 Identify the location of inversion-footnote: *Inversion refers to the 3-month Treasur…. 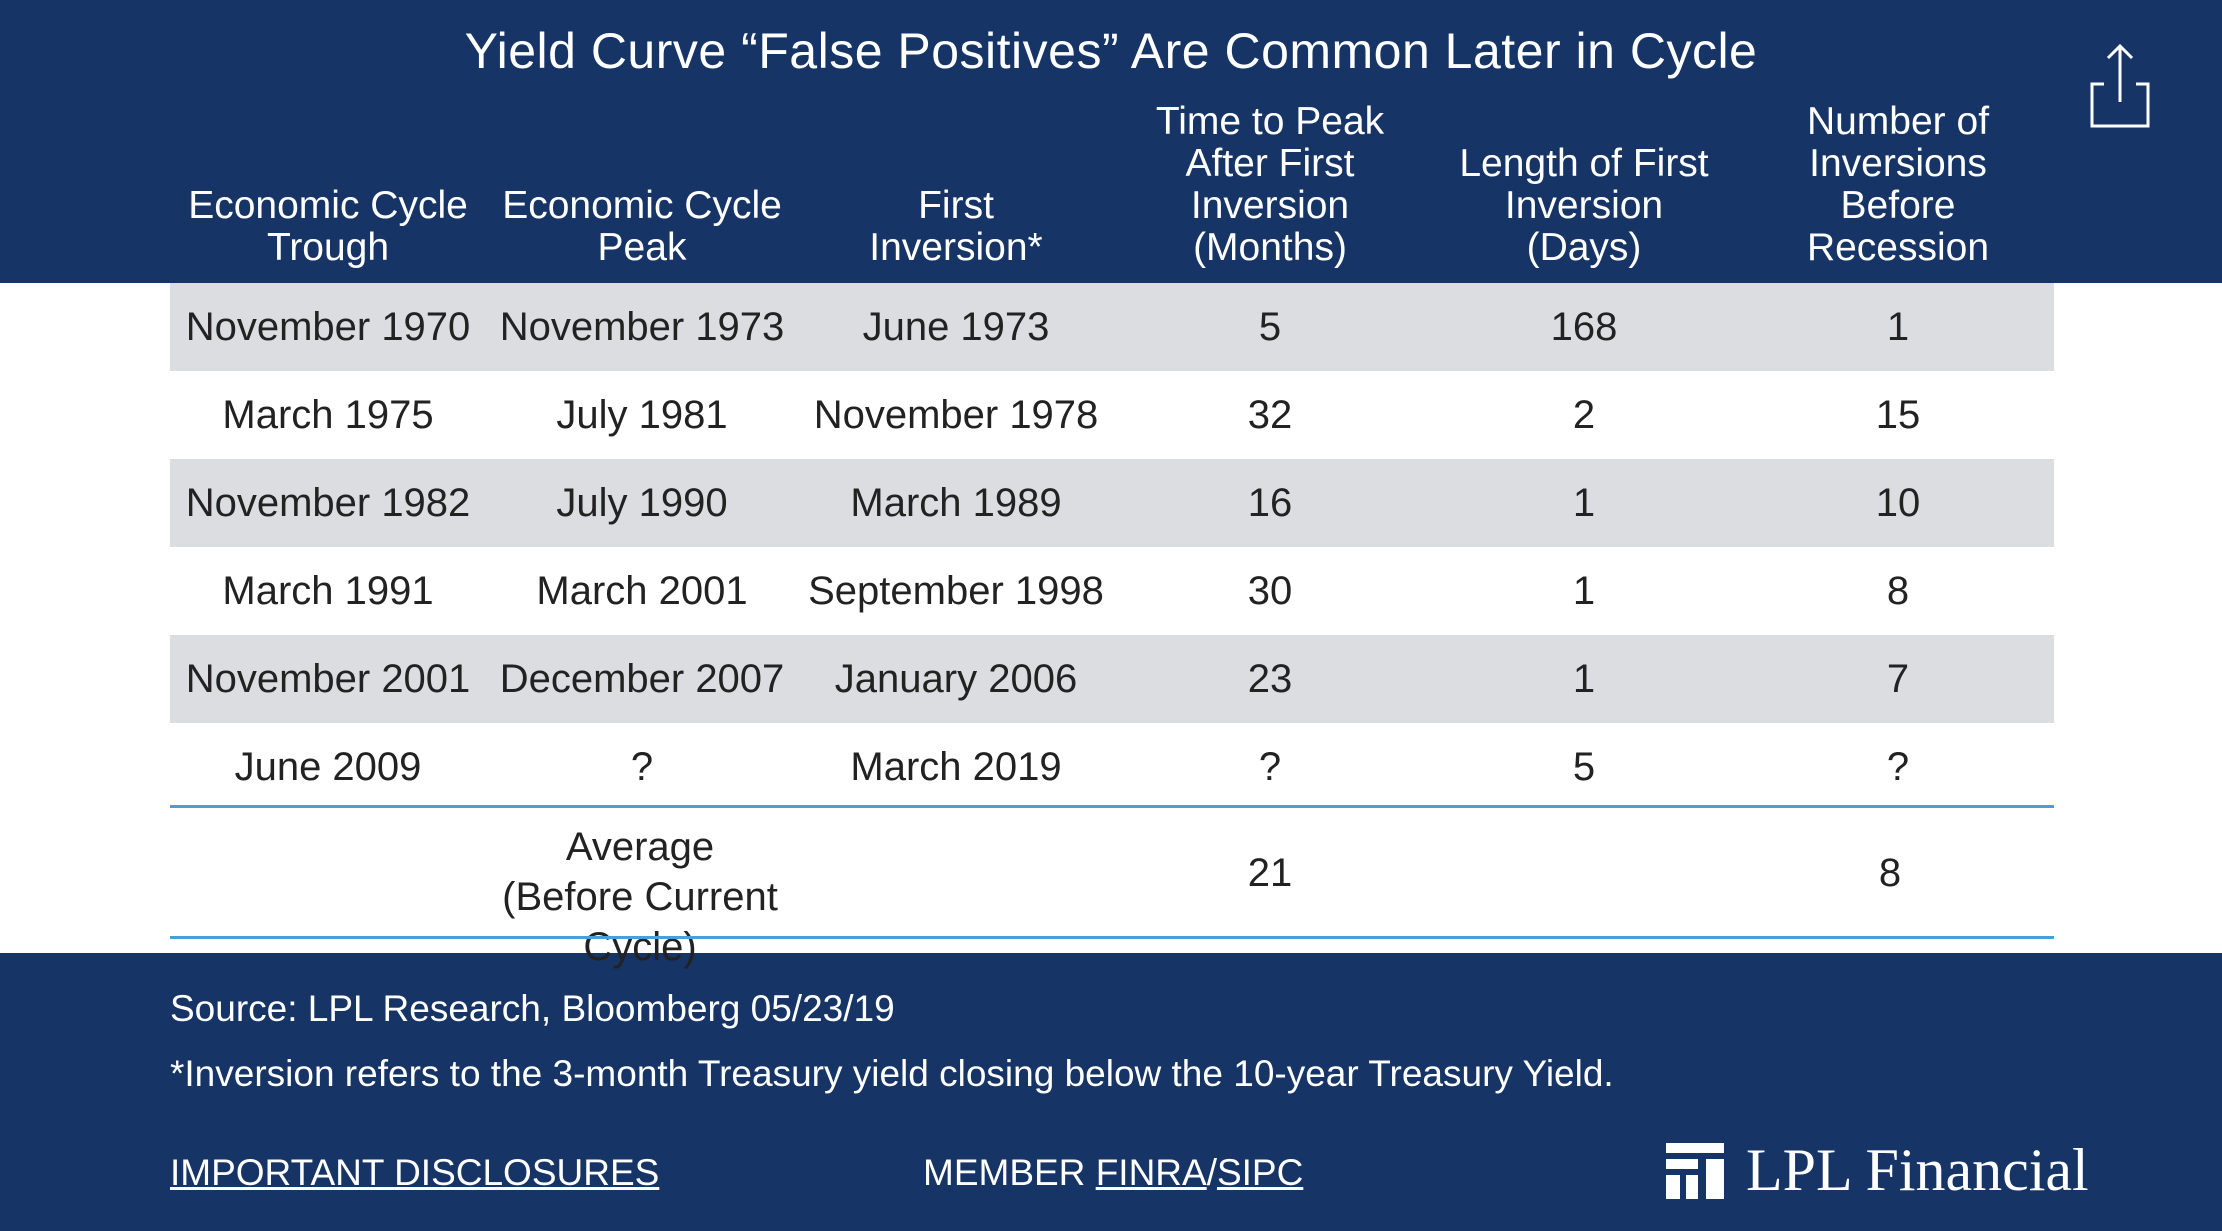
(892, 1073).